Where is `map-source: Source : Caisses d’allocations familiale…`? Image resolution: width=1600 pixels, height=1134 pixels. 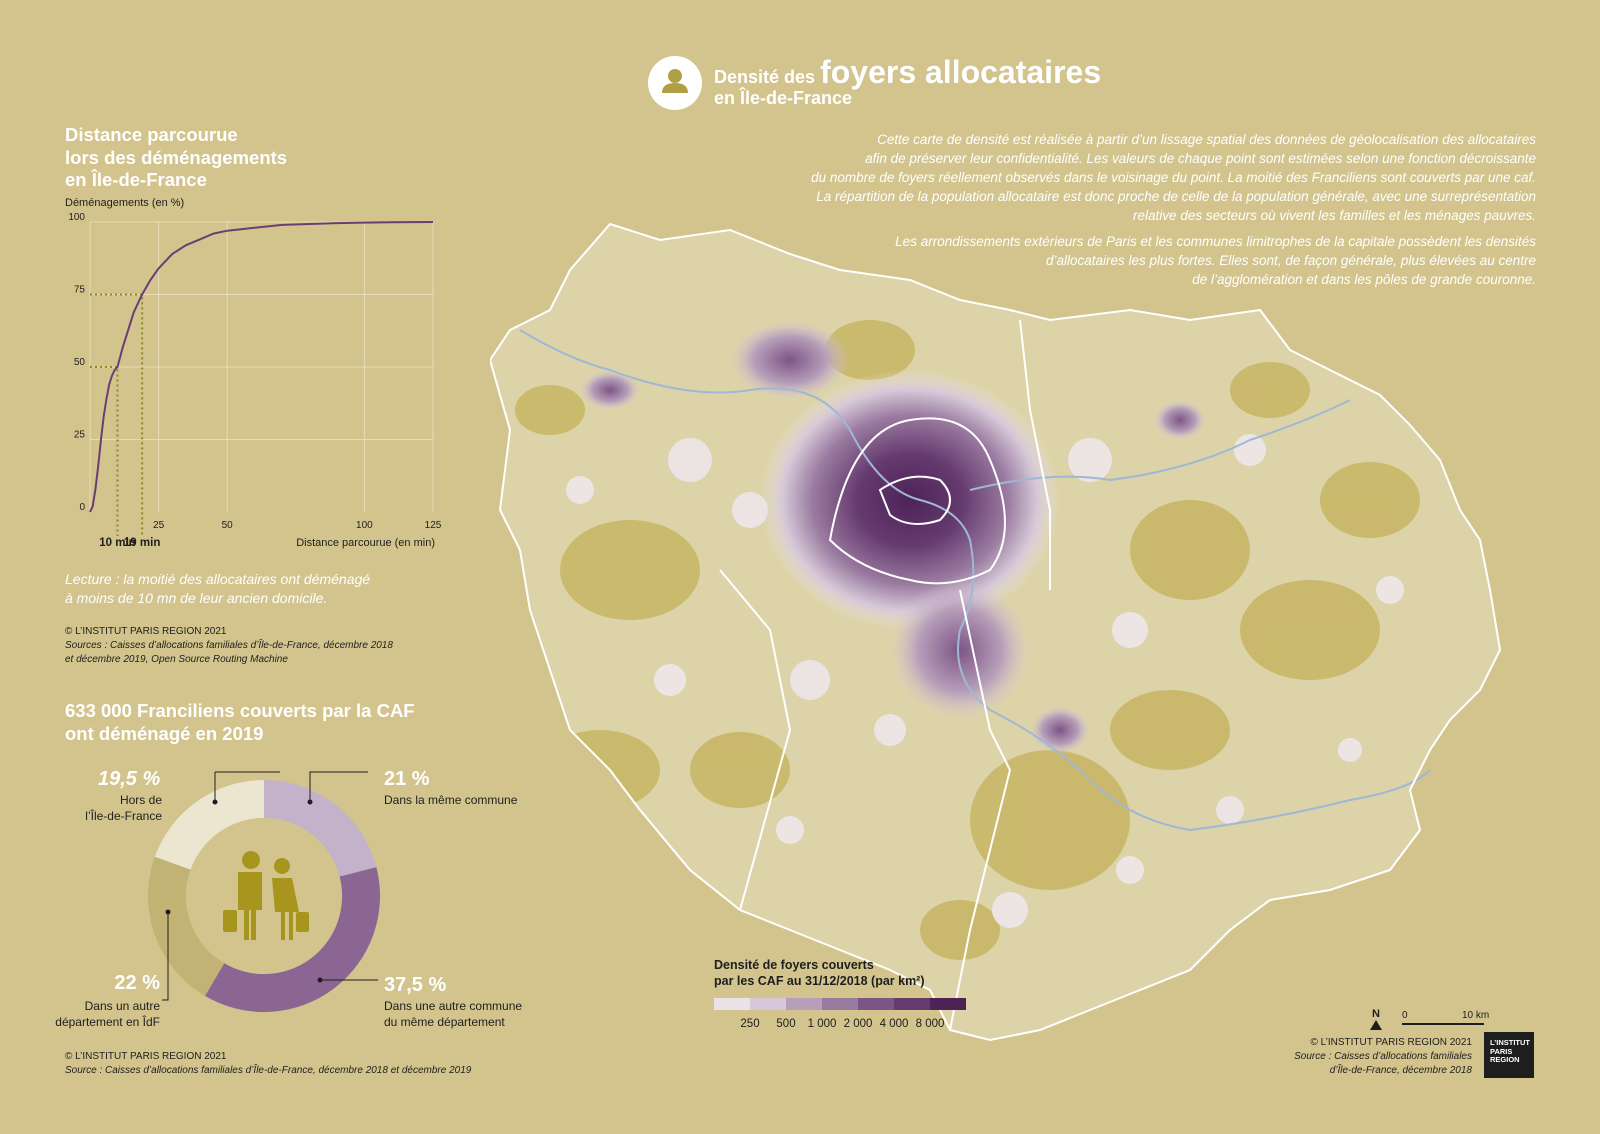
map-source: Source : Caisses d’allocations familiale… is located at coordinates (1383, 1063).